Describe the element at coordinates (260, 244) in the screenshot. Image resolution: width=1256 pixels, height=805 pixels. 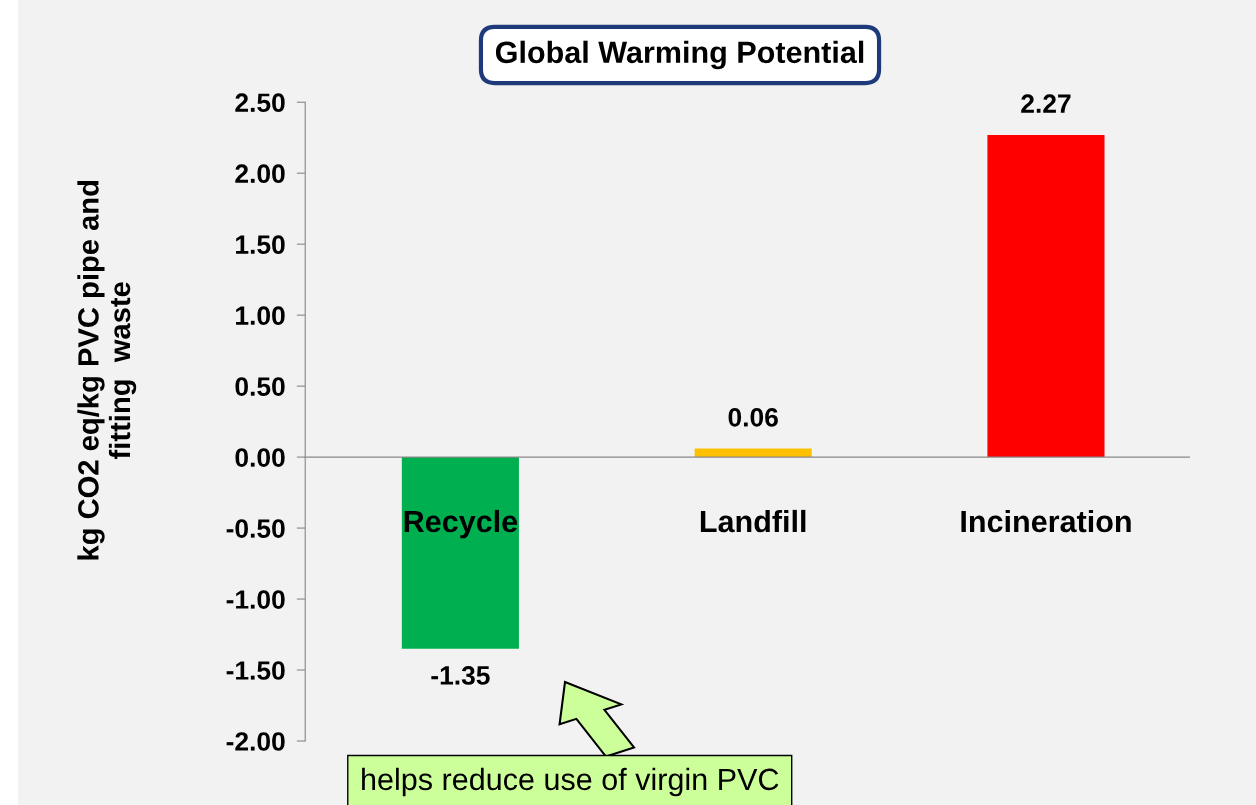
I see `y-tick-label: 1.50` at that location.